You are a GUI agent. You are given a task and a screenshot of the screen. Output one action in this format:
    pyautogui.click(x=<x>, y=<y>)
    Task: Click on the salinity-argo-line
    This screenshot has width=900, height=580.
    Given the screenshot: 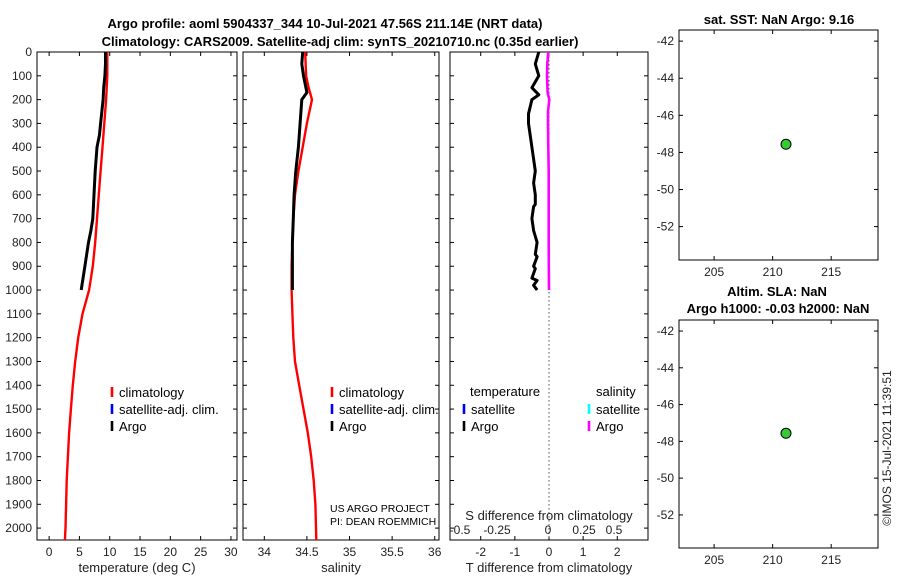 What is the action you would take?
    pyautogui.click(x=299, y=170)
    